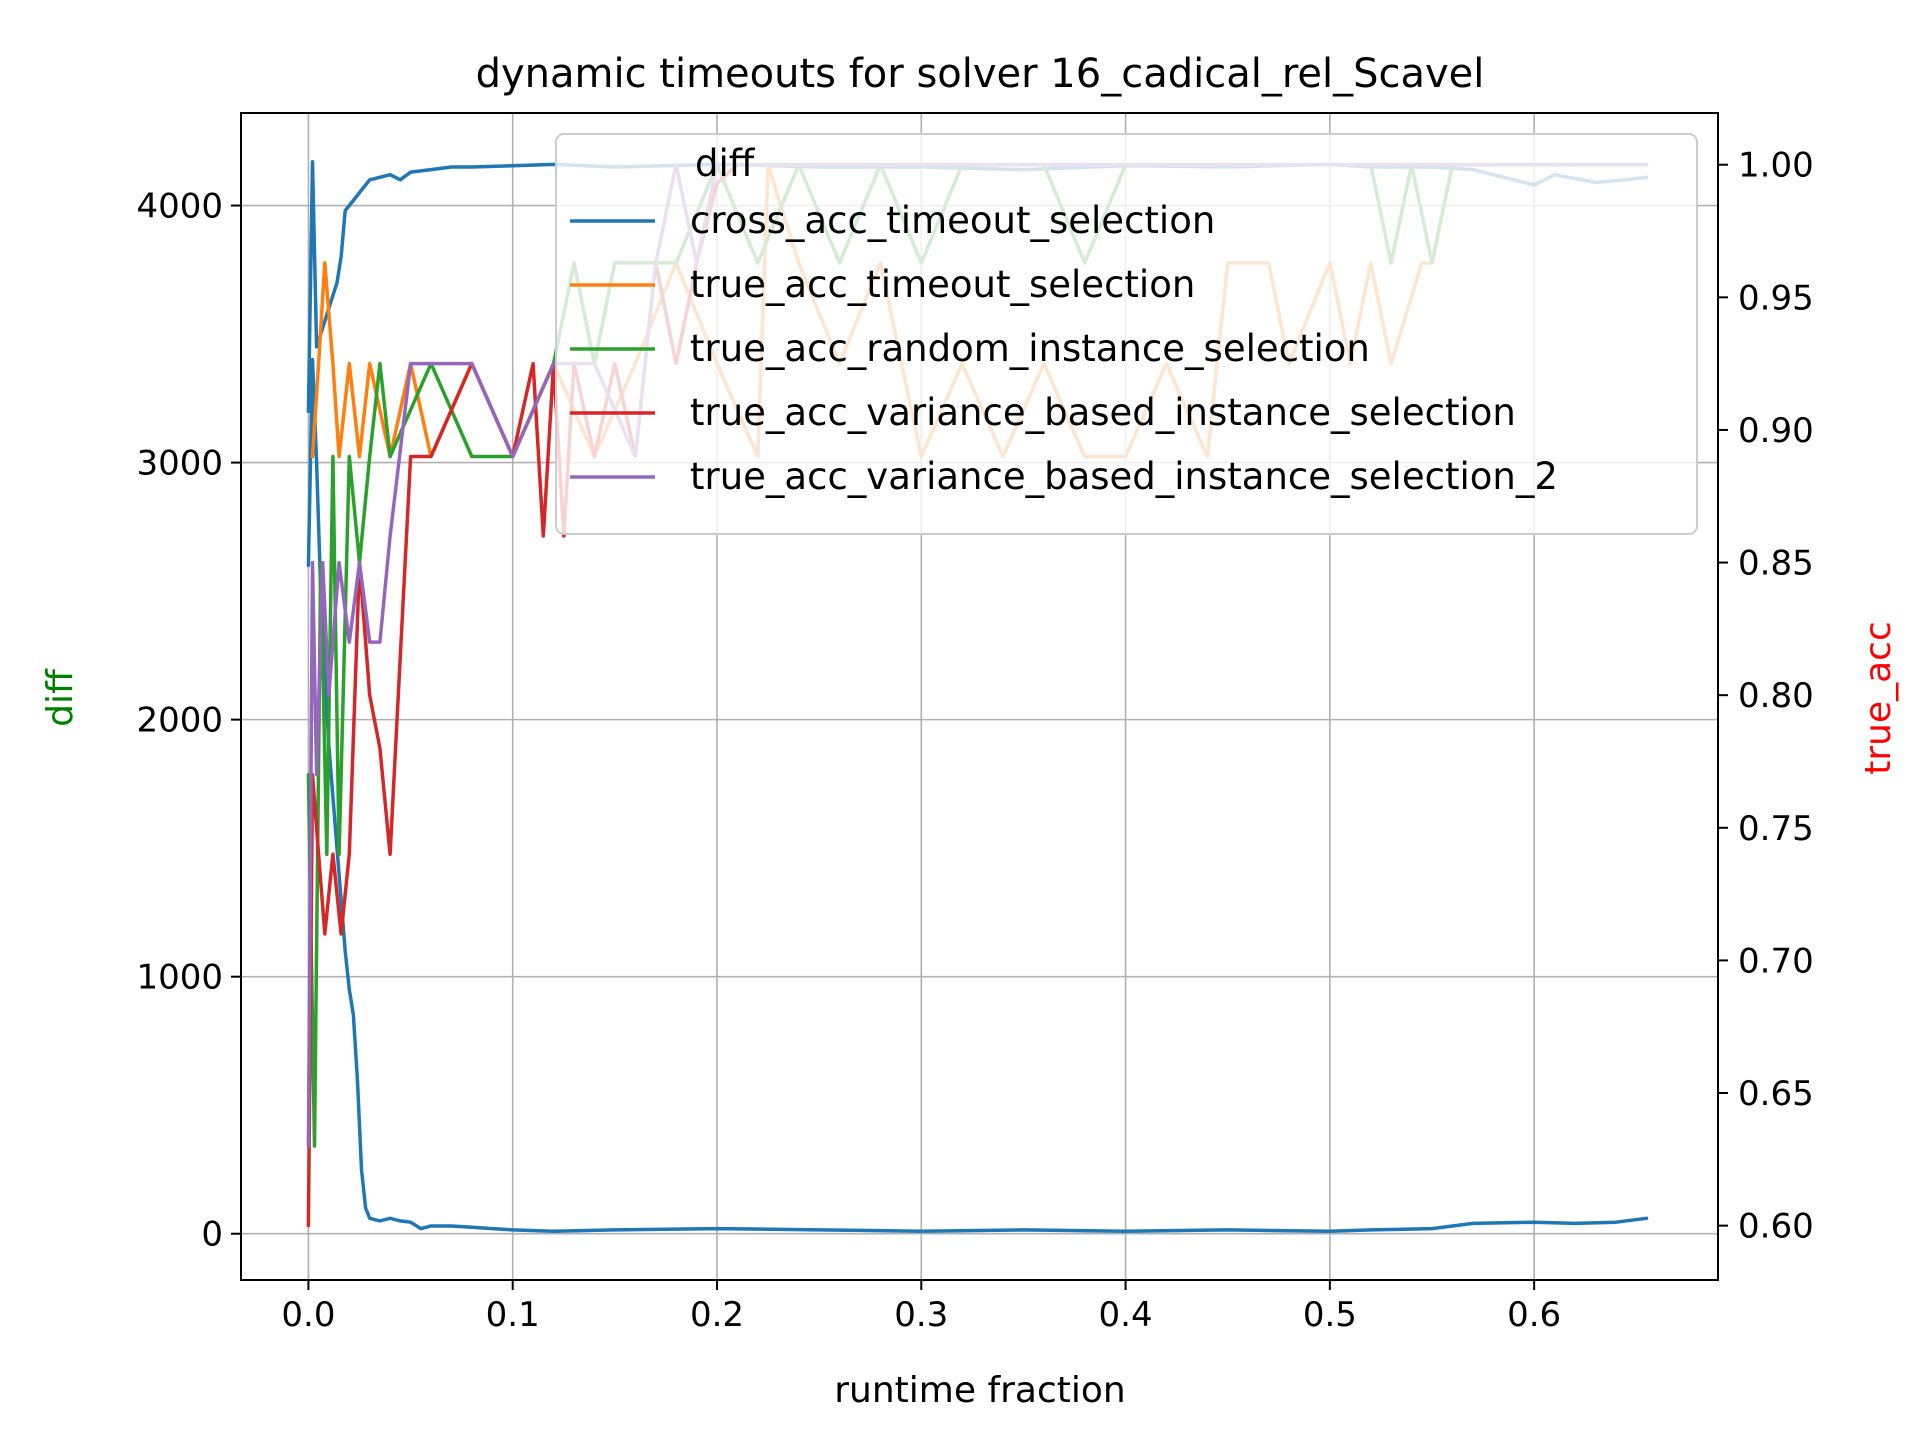  Describe the element at coordinates (1776, 431) in the screenshot. I see `y-right-tick-label: 0.90` at that location.